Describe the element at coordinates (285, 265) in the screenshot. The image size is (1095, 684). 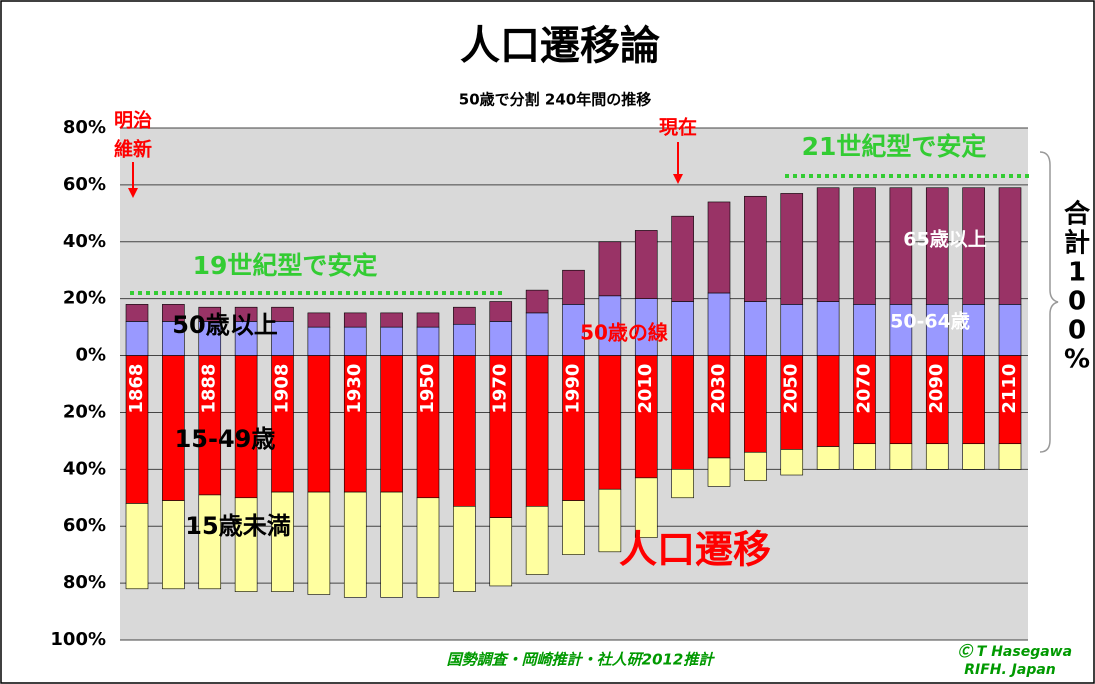
I see `annotation: 19世紀型で安定` at that location.